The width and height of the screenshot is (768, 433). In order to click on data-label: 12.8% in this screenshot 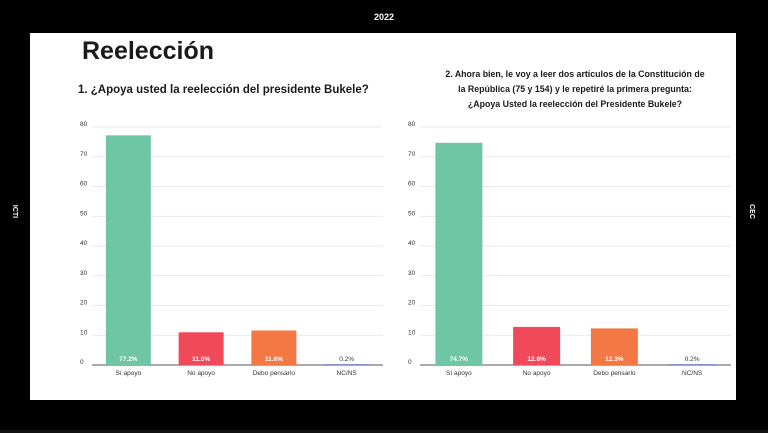, I will do `click(536, 359)`.